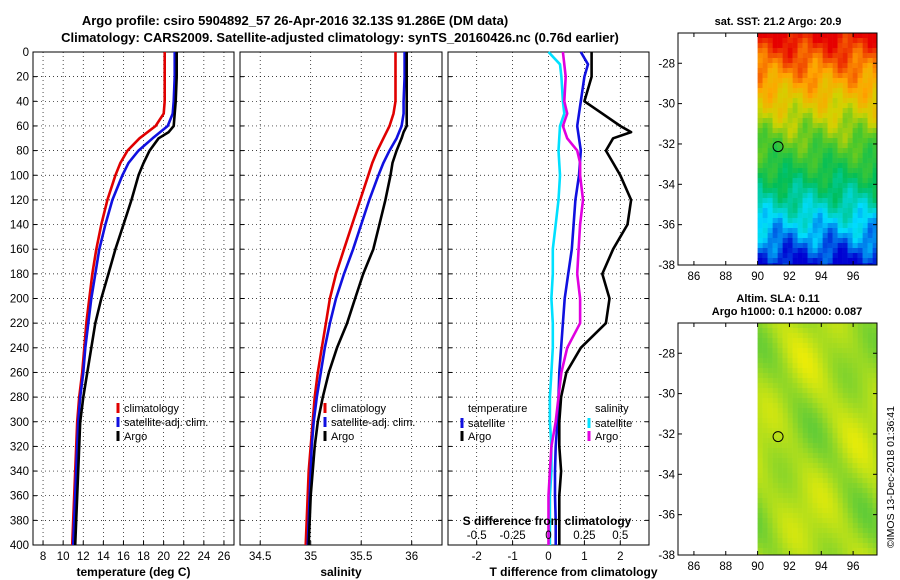 The width and height of the screenshot is (900, 580). What do you see at coordinates (817, 149) in the screenshot?
I see `sst-heatmap` at bounding box center [817, 149].